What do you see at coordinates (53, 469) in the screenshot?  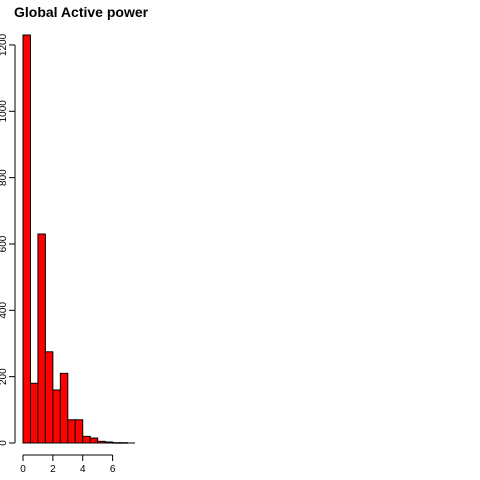 I see `x-tick-label: 2` at bounding box center [53, 469].